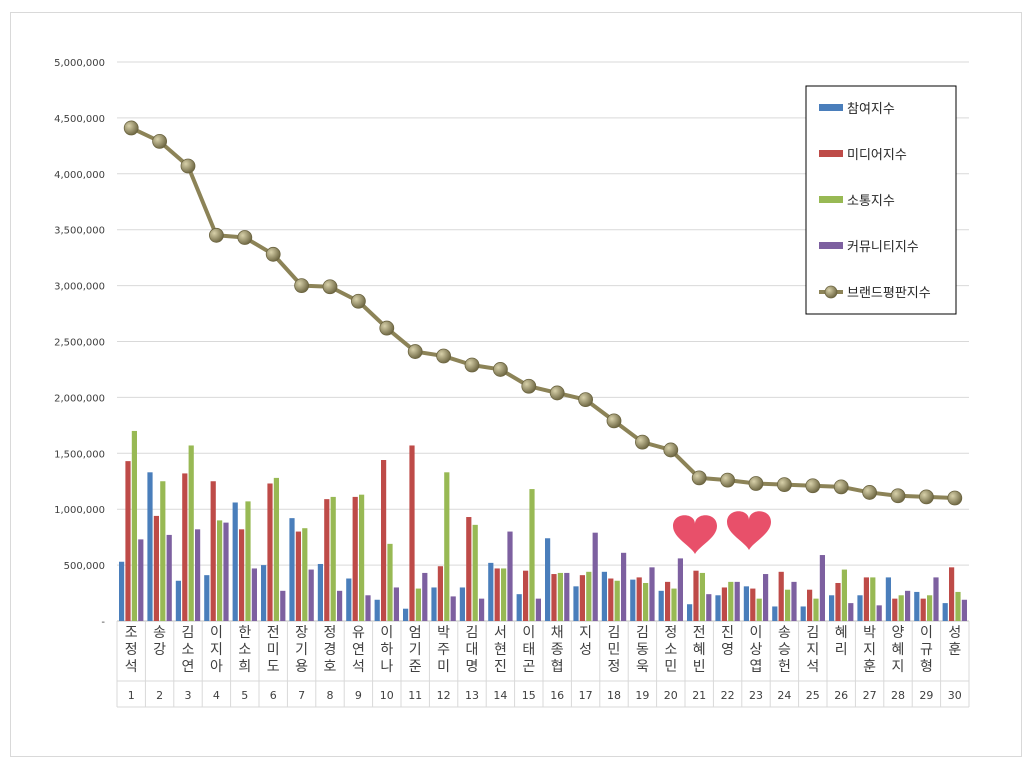 This screenshot has width=1032, height=764. What do you see at coordinates (387, 695) in the screenshot?
I see `rank-label: 10` at bounding box center [387, 695].